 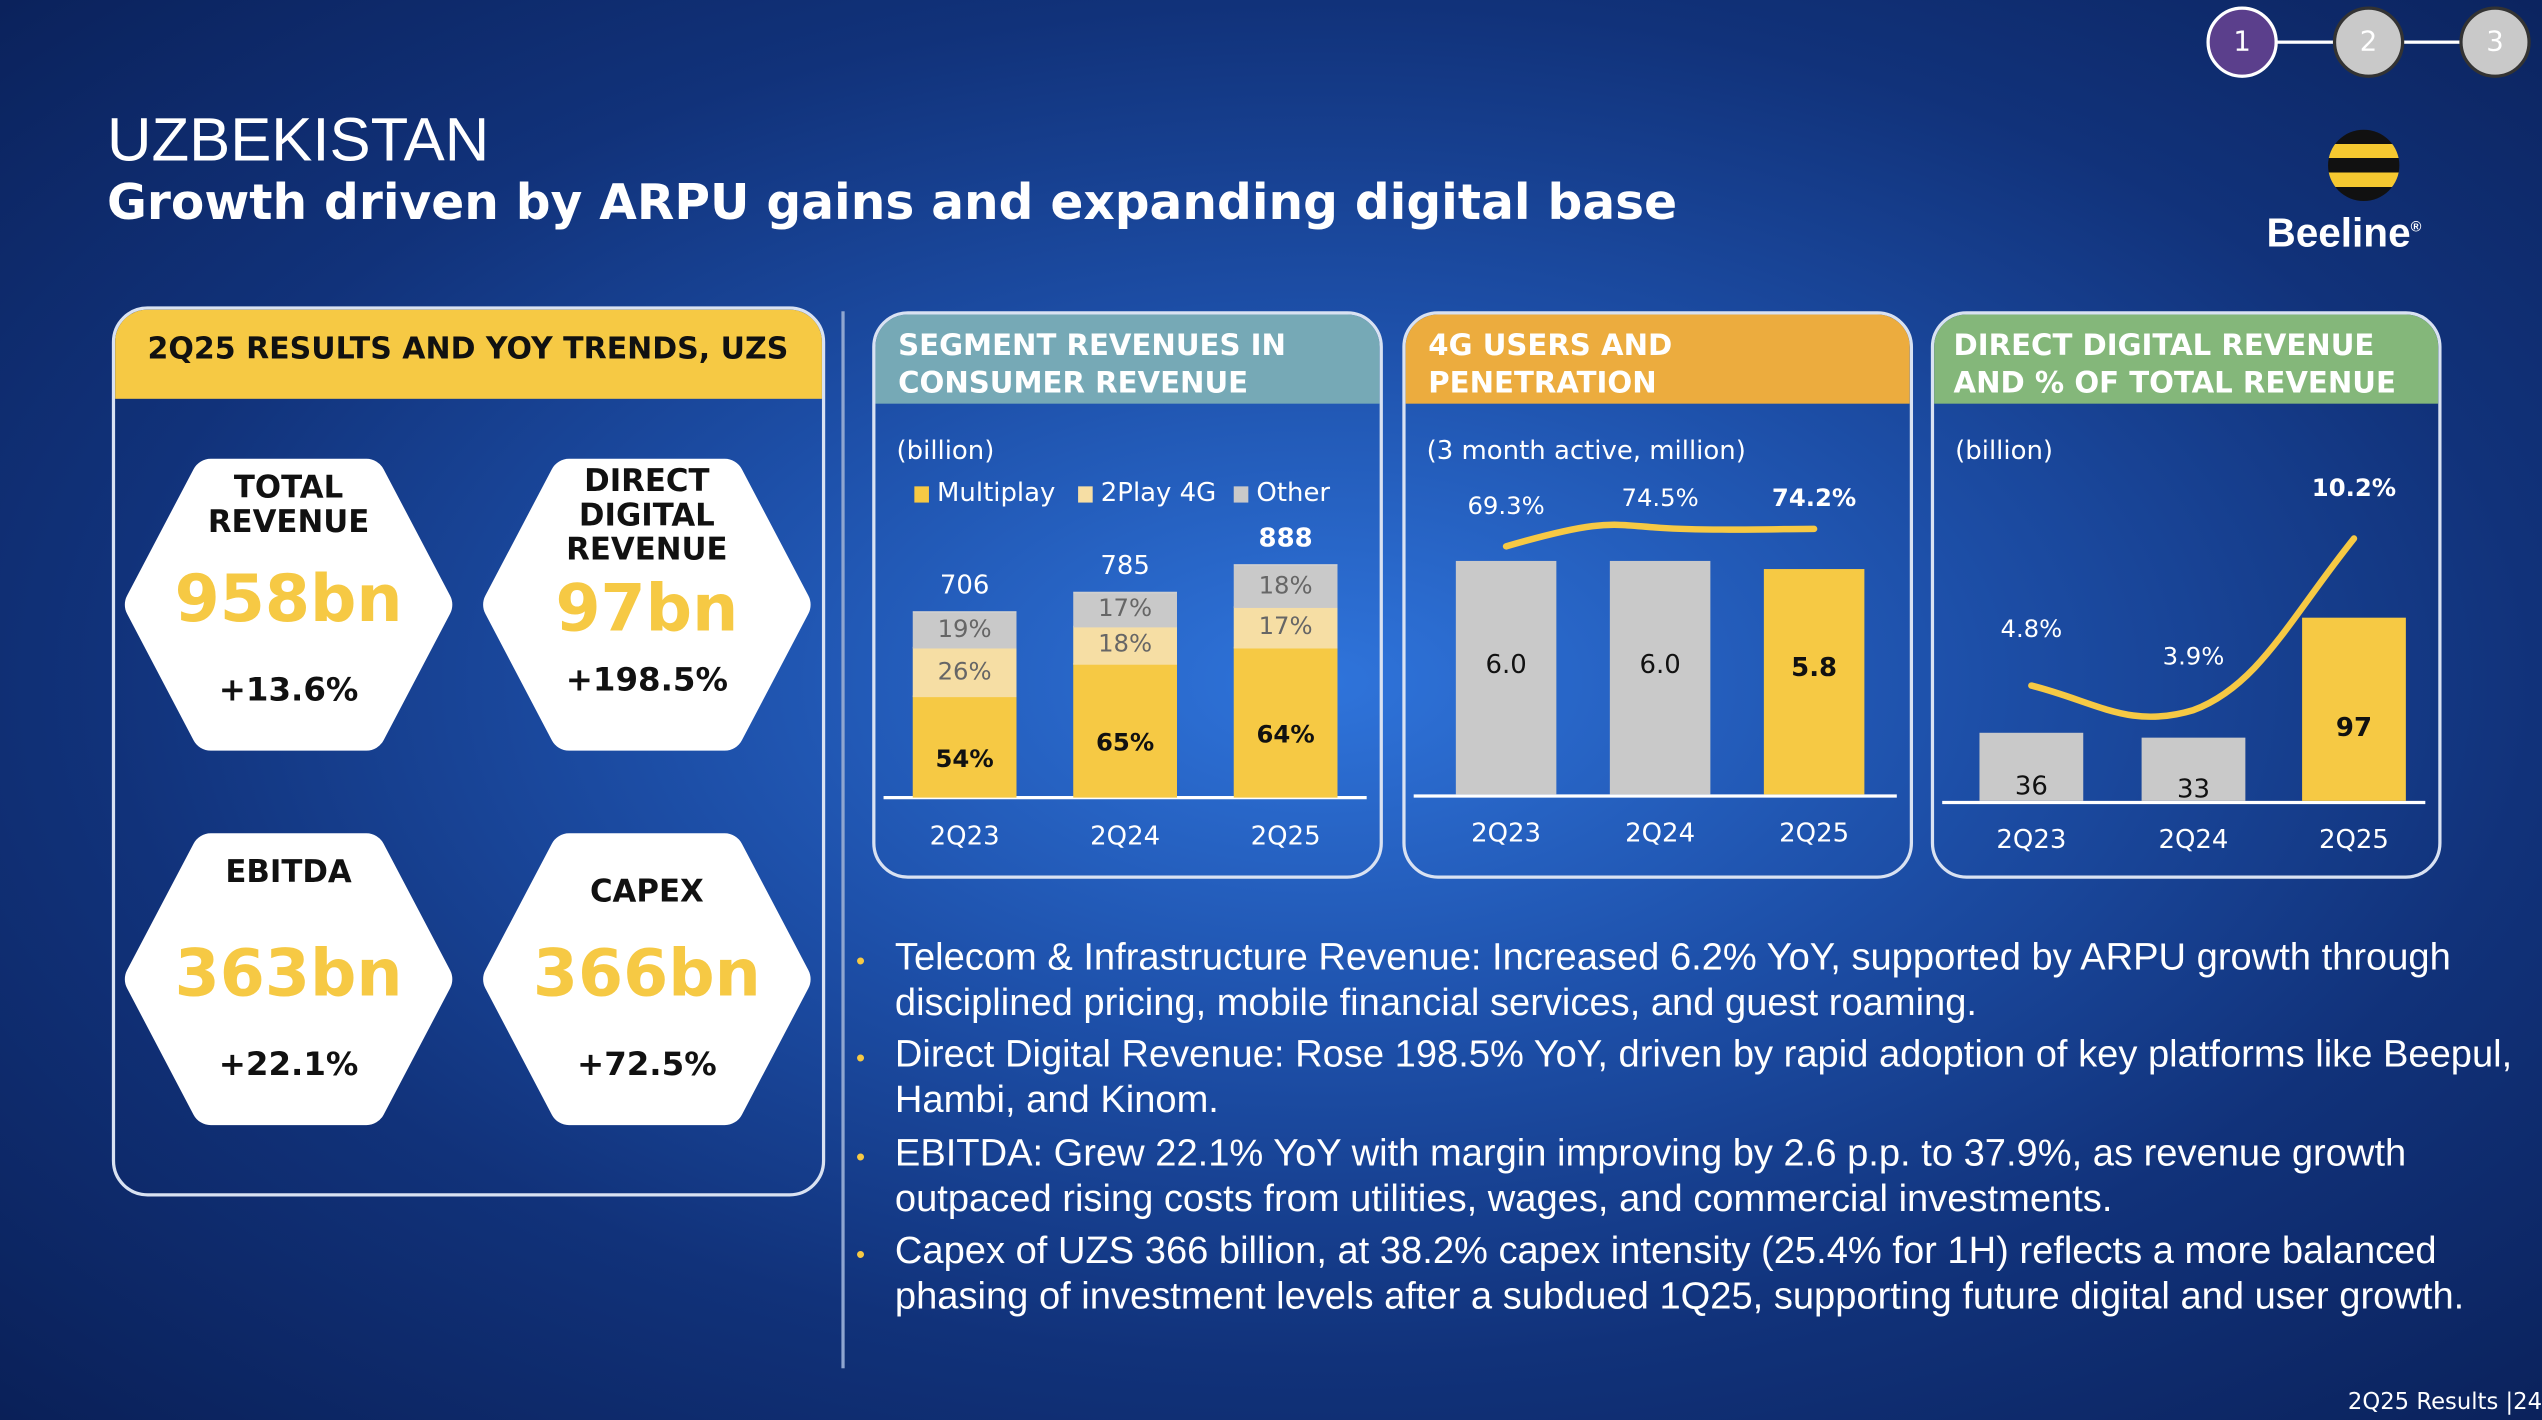 What do you see at coordinates (2193, 788) in the screenshot?
I see `bar-value-label: 33` at bounding box center [2193, 788].